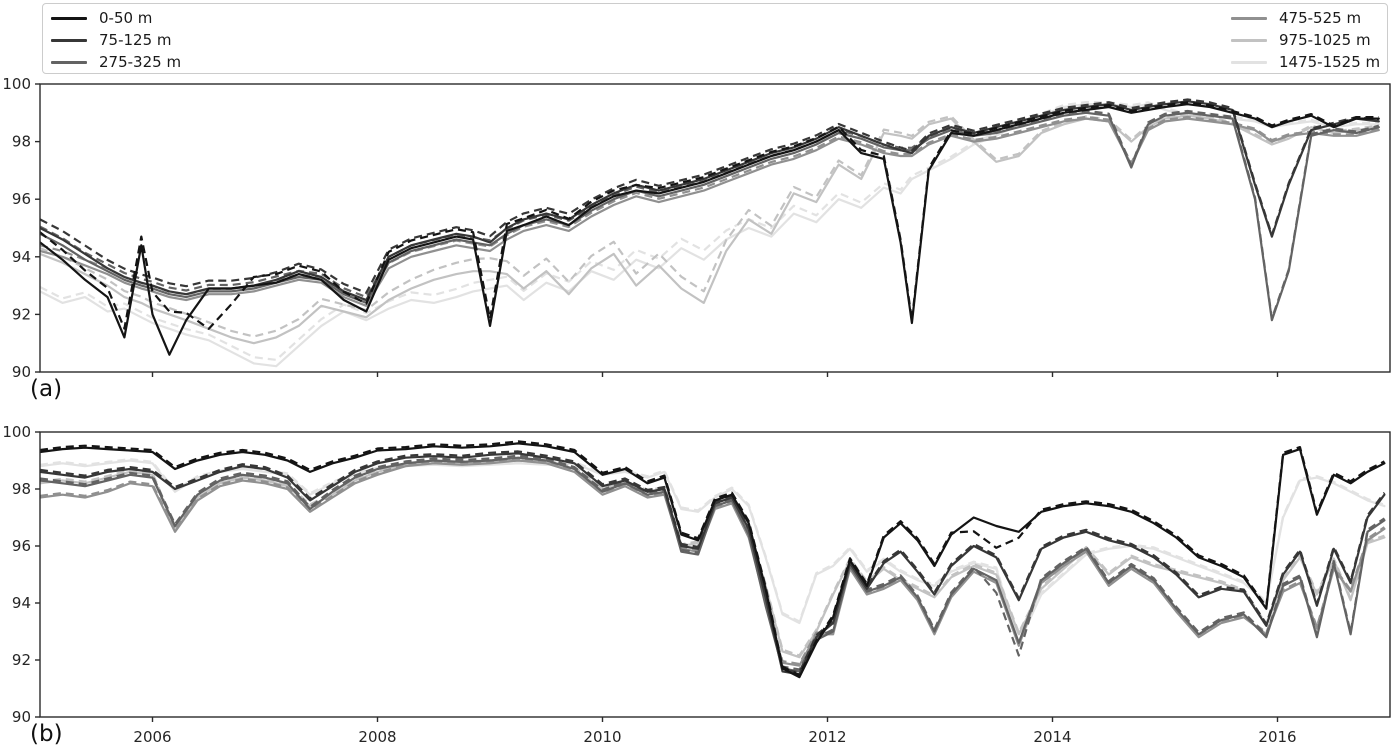 This screenshot has height=752, width=1392. Describe the element at coordinates (1330, 62) in the screenshot. I see `legend-item-label: 1475-1525 m` at that location.